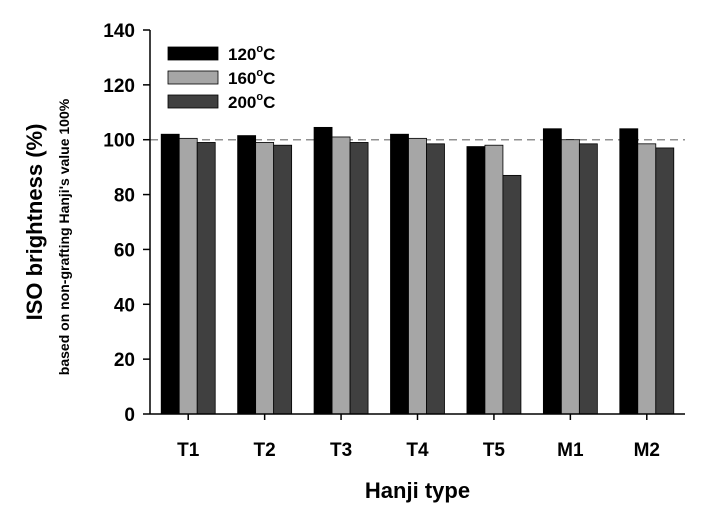 This screenshot has width=703, height=517. What do you see at coordinates (265, 450) in the screenshot?
I see `x-tick-label: T2` at bounding box center [265, 450].